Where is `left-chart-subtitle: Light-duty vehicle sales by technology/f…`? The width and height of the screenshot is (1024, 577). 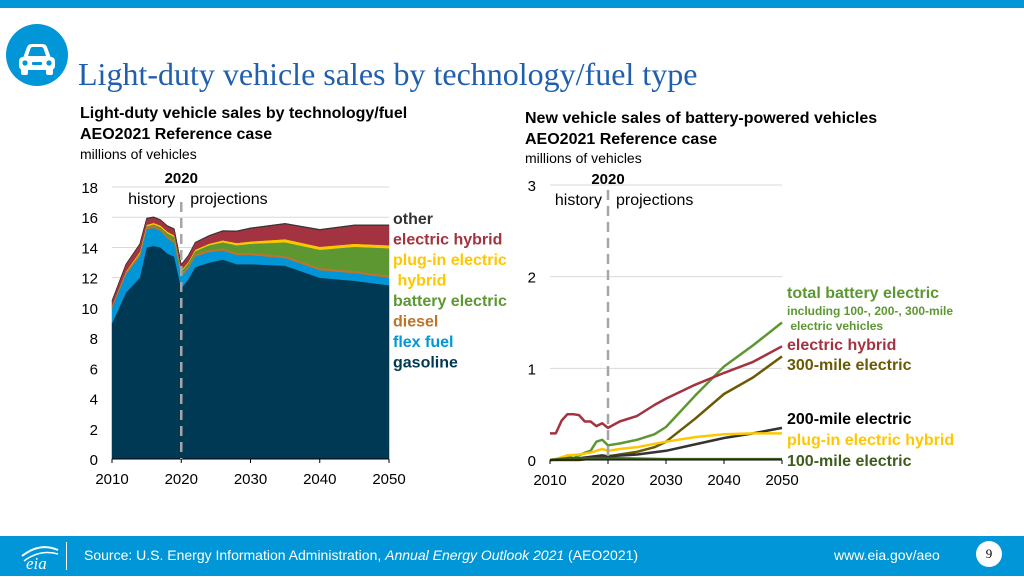
left-chart-subtitle: Light-duty vehicle sales by technology/f… is located at coordinates (244, 113).